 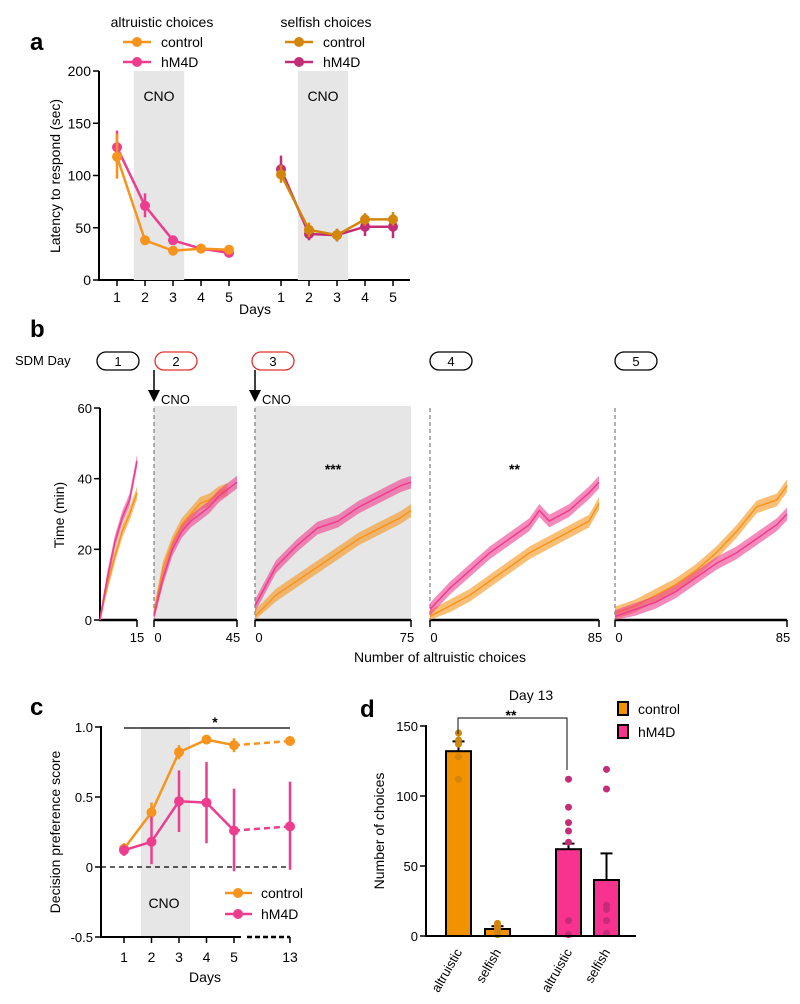 I want to click on y-tick-label-a: 0, so click(x=87, y=280).